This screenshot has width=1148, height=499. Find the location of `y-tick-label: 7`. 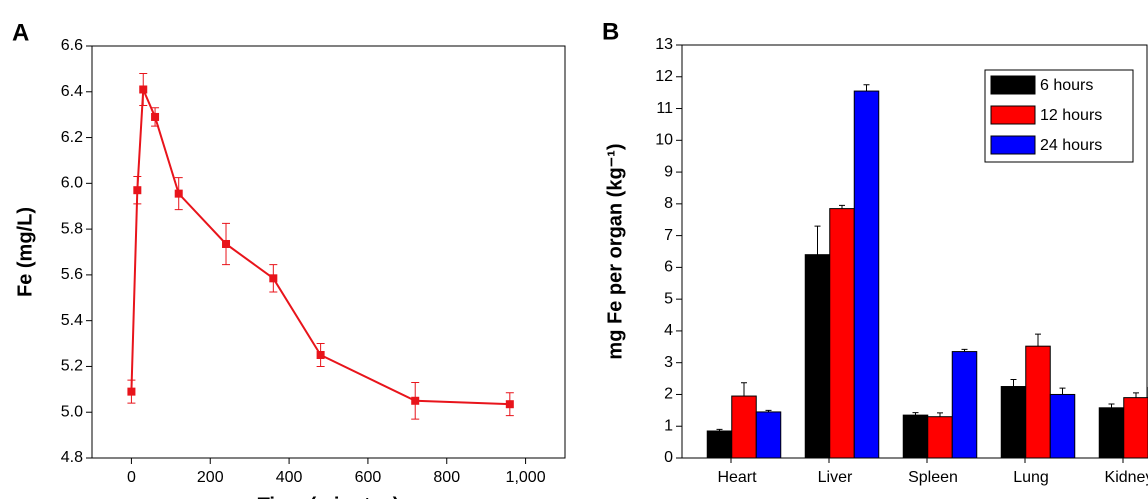

y-tick-label: 7 is located at coordinates (668, 235).